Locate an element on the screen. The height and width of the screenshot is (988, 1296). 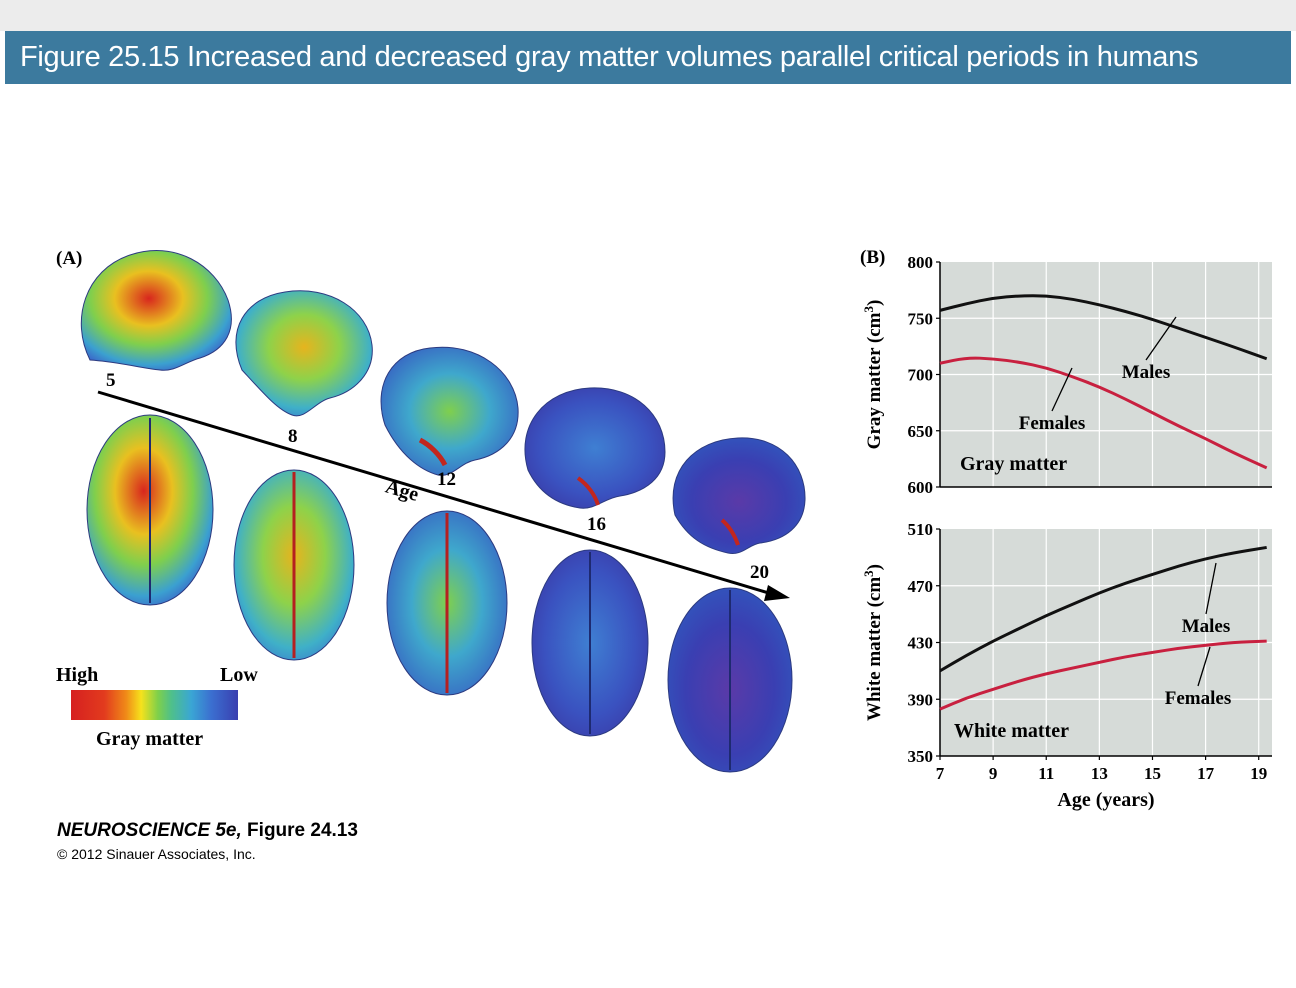
age-arrow is located at coordinates (443, 495).